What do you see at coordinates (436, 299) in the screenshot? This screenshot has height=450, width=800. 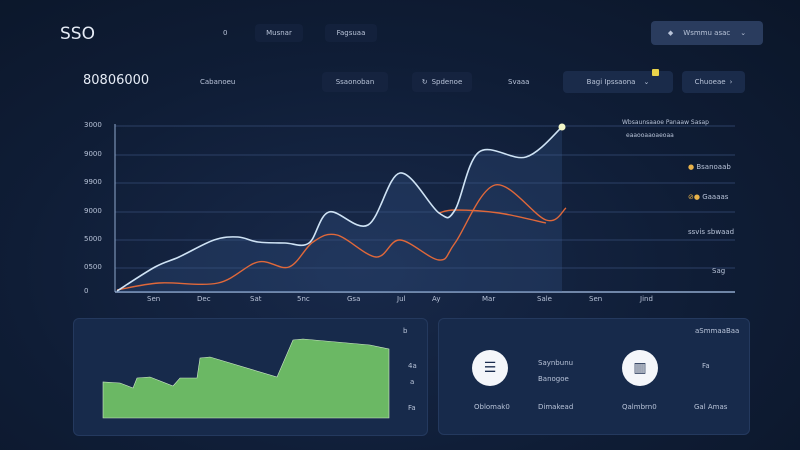 I see `x-tick-label: Ay` at bounding box center [436, 299].